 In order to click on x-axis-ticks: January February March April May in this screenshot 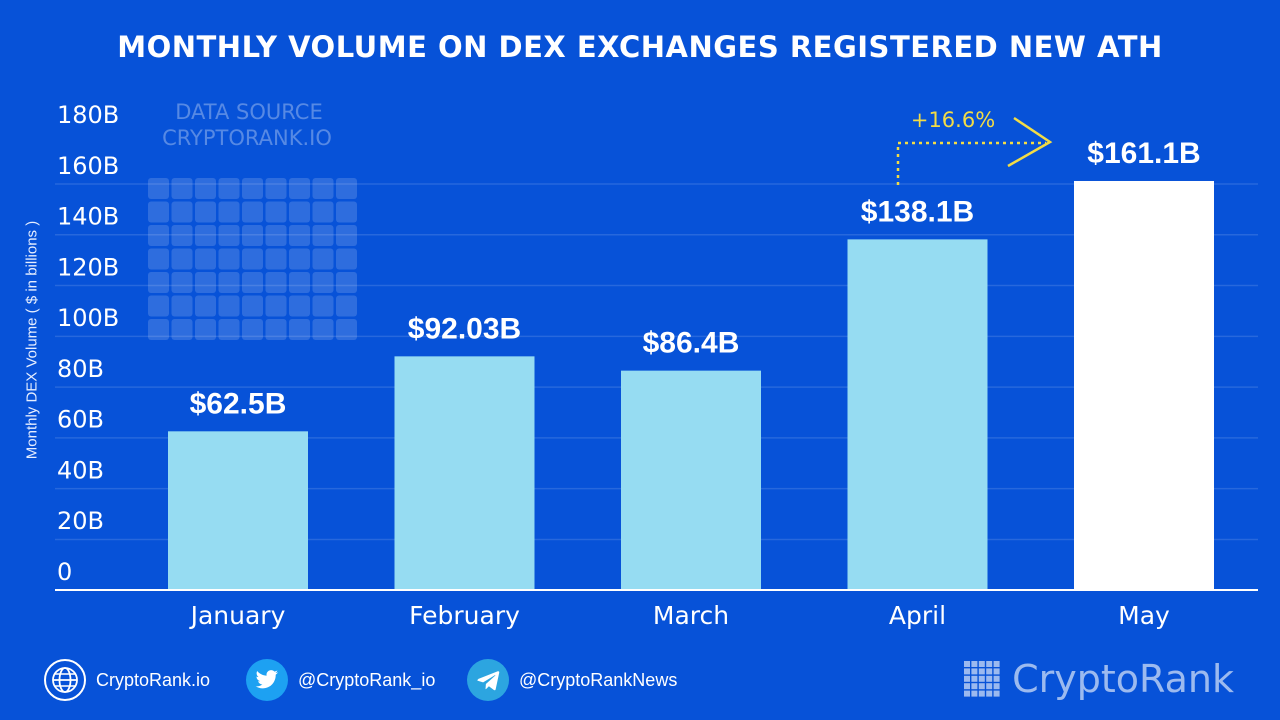, I will do `click(679, 615)`.